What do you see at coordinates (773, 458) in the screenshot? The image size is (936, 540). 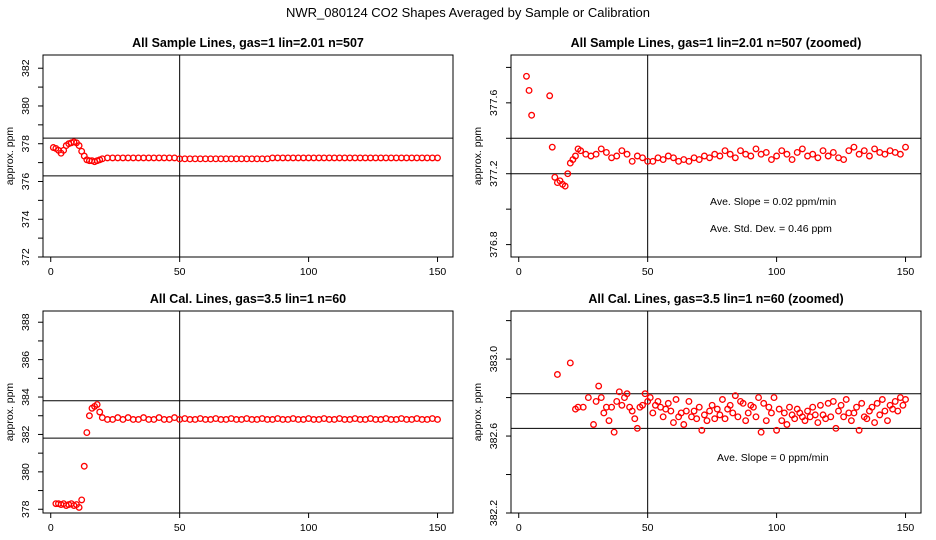 I see `panel-4-annotation: Ave. Slope = 0 ppm/min` at bounding box center [773, 458].